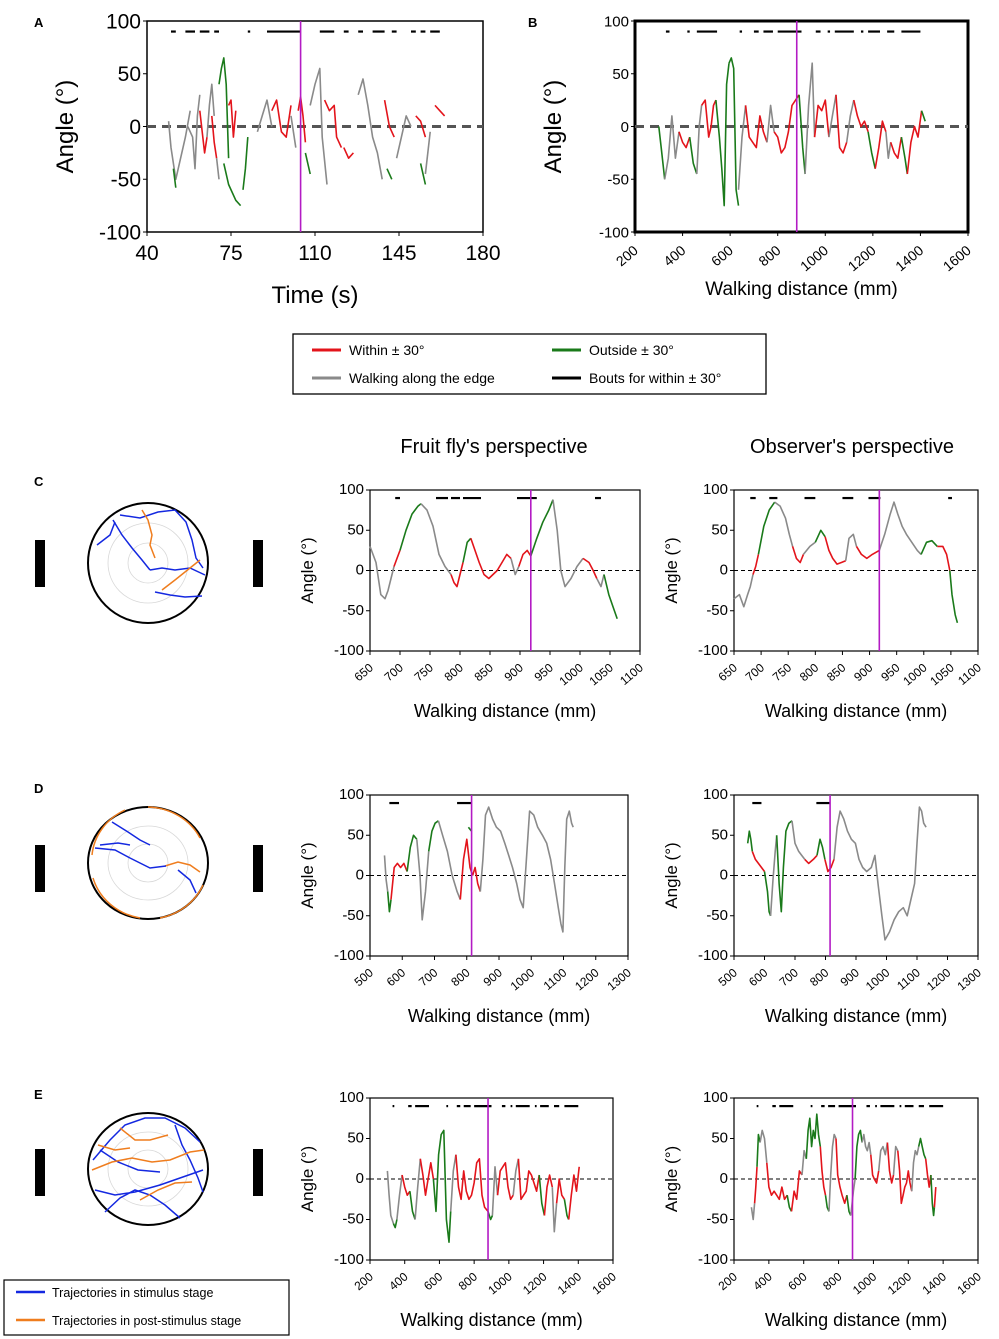 The width and height of the screenshot is (999, 1339). Describe the element at coordinates (529, 364) in the screenshot. I see `legend-frame` at that location.